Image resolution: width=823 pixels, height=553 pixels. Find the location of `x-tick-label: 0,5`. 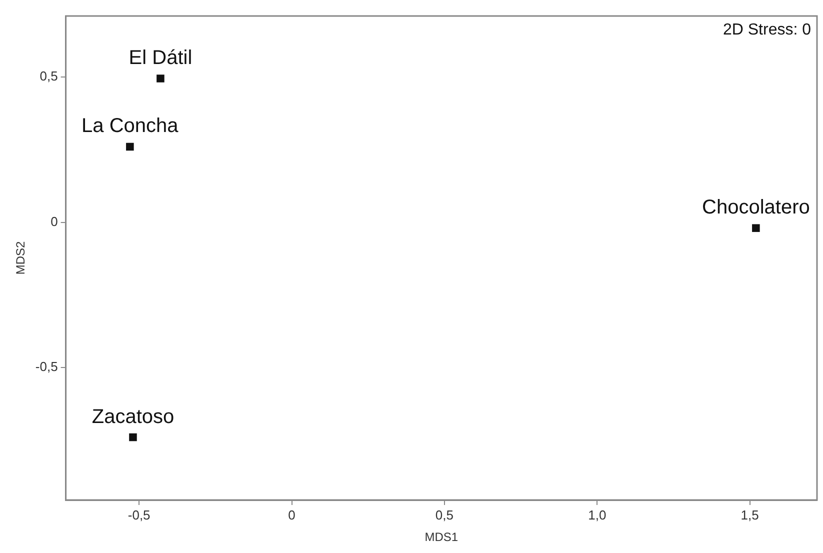

x-tick-label: 0,5 is located at coordinates (444, 514).